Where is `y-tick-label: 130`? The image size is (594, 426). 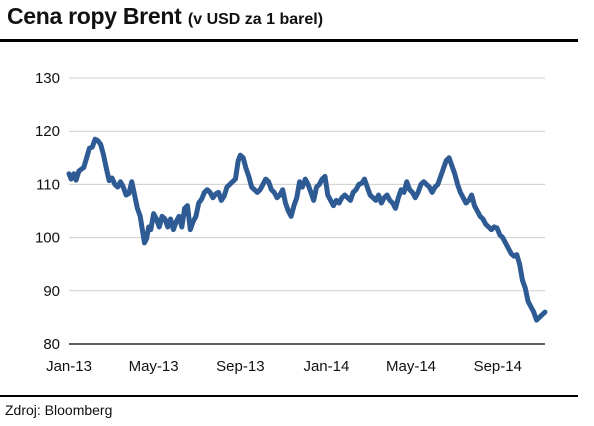
y-tick-label: 130 is located at coordinates (47, 78).